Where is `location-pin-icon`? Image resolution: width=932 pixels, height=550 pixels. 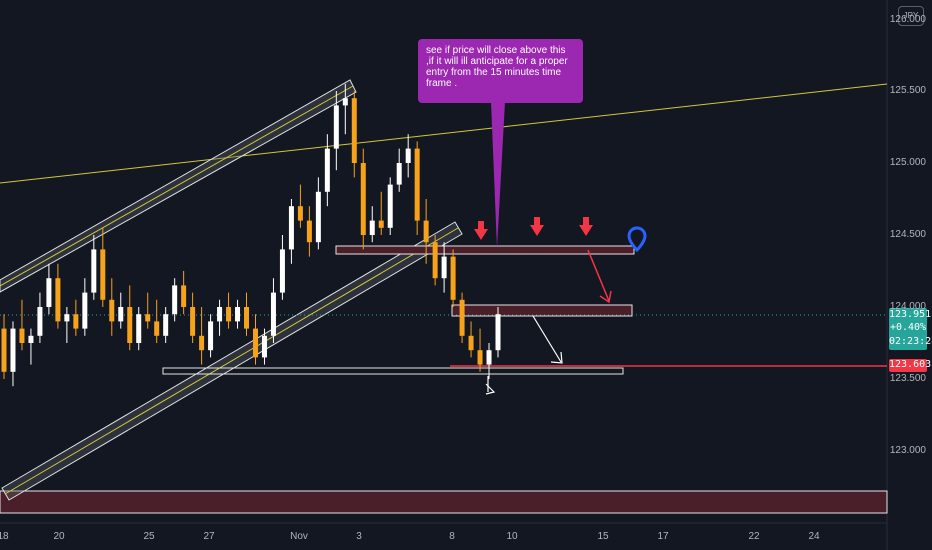
location-pin-icon is located at coordinates (637, 234).